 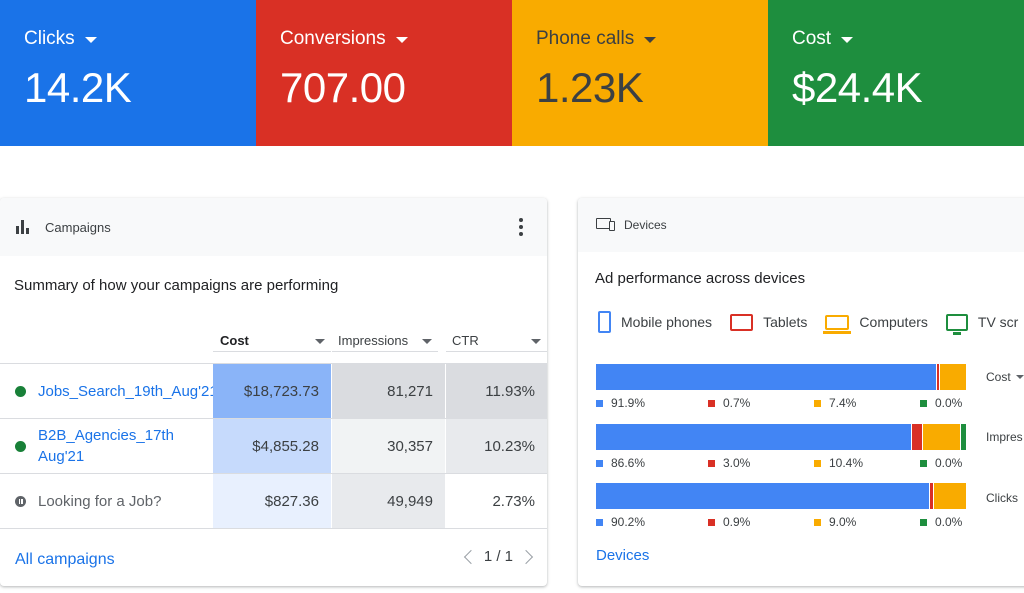 I want to click on campaigns-card-footer: All campaigns 1 / 1, so click(x=273, y=557).